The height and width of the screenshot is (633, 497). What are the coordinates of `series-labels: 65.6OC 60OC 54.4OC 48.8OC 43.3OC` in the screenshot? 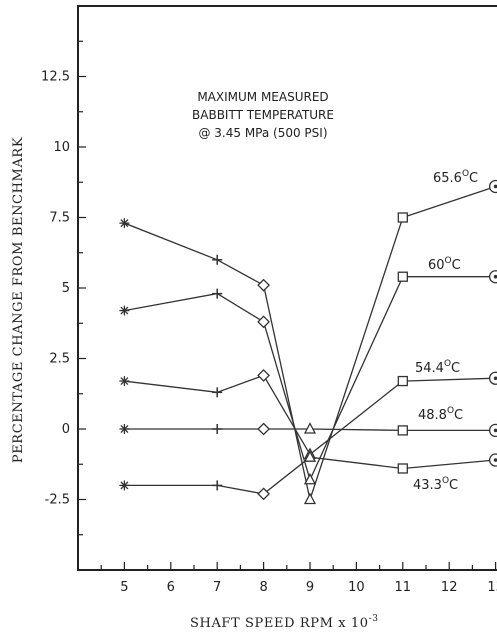 It's located at (445, 331).